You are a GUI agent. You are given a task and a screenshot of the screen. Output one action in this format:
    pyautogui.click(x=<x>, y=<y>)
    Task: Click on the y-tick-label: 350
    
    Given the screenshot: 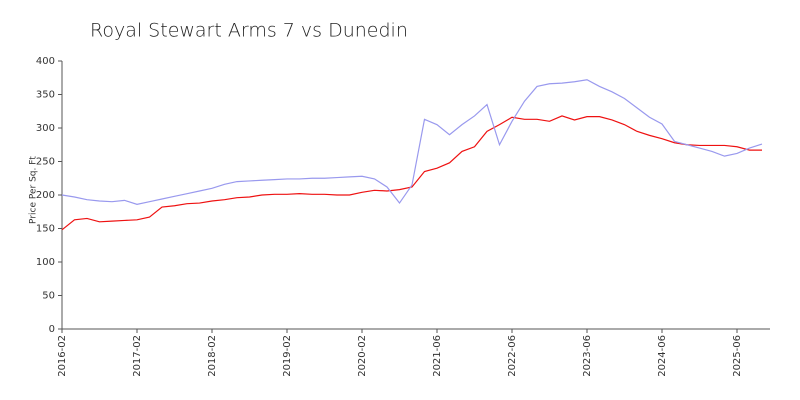 What is the action you would take?
    pyautogui.click(x=45, y=95)
    